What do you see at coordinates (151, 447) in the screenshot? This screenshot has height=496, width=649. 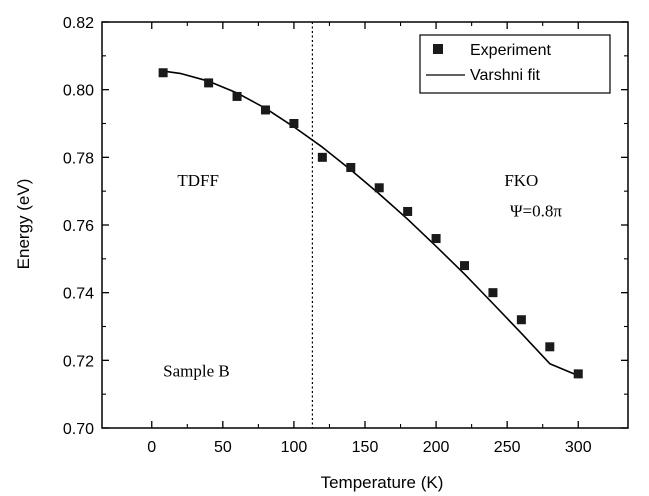 I see `x-tick-label: 0` at bounding box center [151, 447].